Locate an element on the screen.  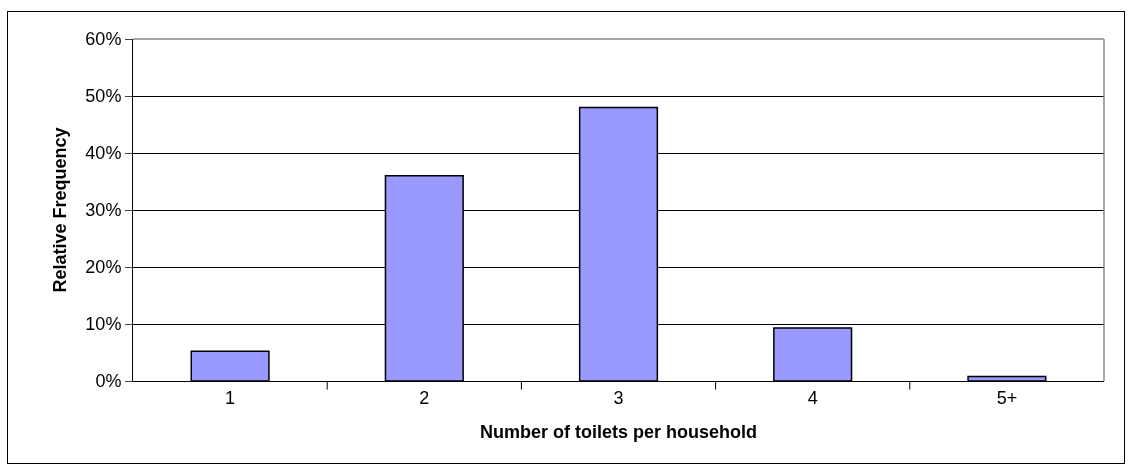
x-axis-title: Number of toilets per household is located at coordinates (618, 431).